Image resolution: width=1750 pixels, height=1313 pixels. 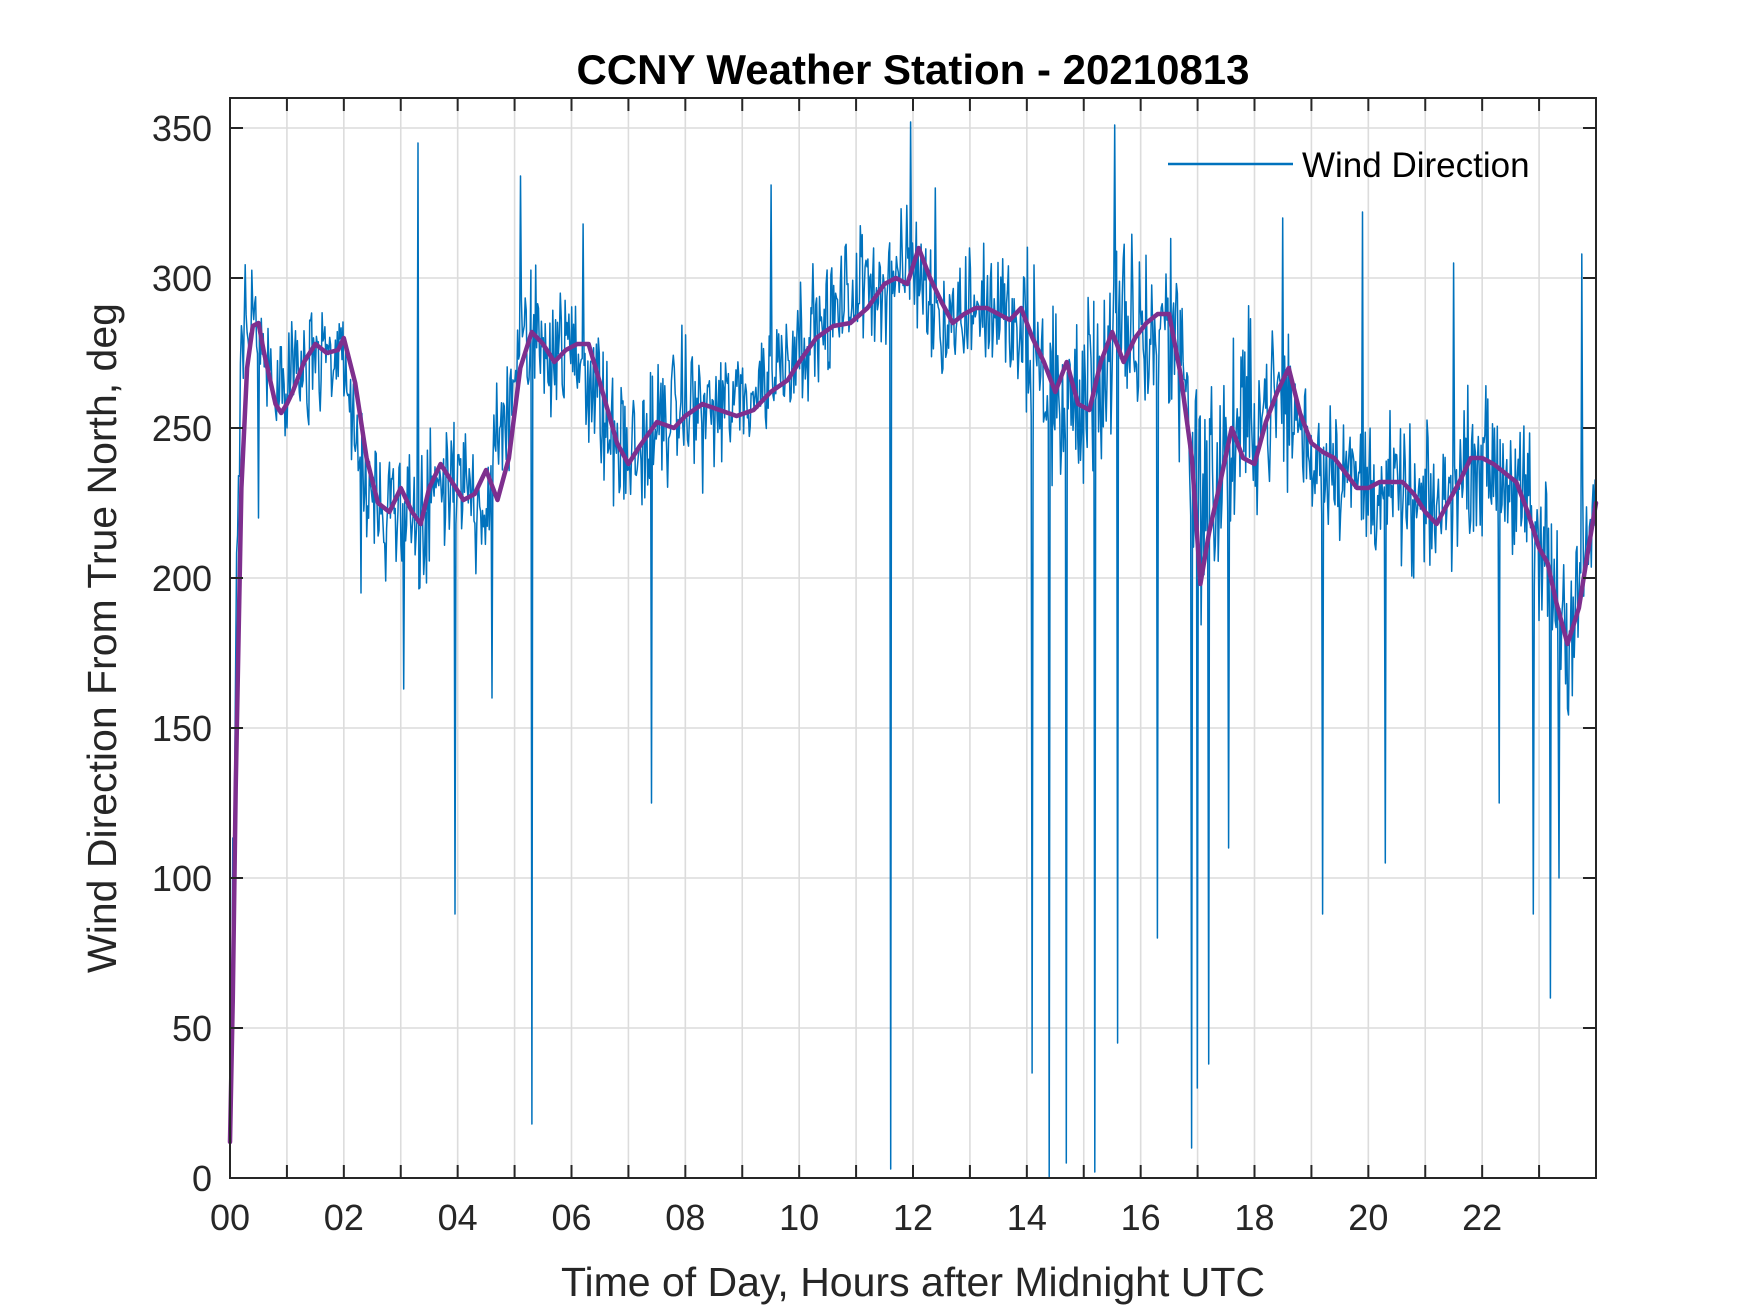 What do you see at coordinates (458, 1217) in the screenshot?
I see `x-tick-label: 04` at bounding box center [458, 1217].